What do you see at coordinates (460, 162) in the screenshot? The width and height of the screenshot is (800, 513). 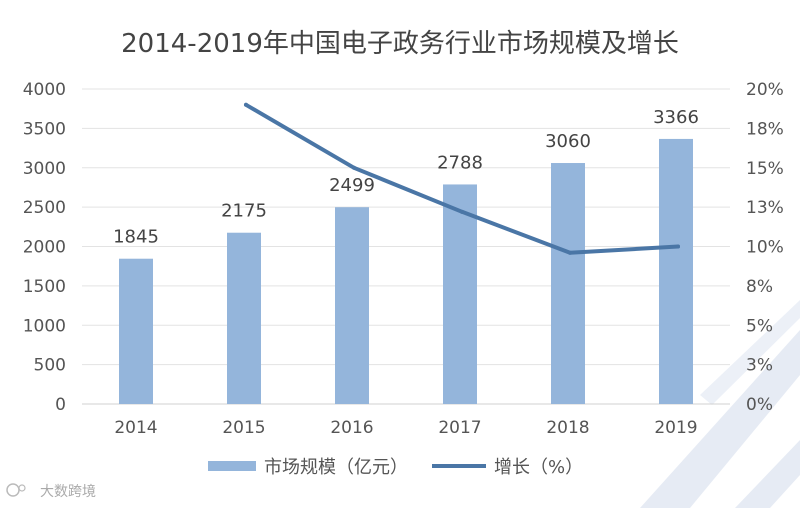 I see `bar-data-label: 2788` at bounding box center [460, 162].